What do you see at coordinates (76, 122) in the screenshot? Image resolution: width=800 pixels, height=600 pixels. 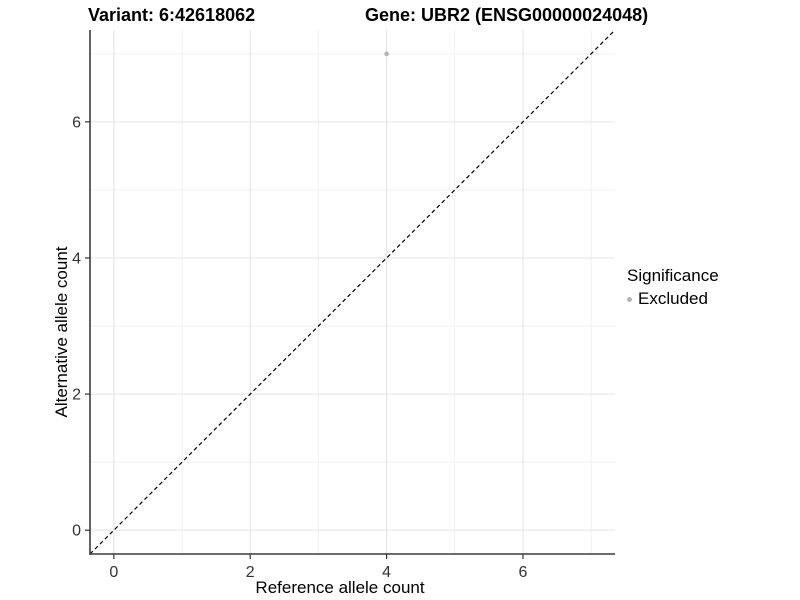 I see `y-tick-label: 6` at bounding box center [76, 122].